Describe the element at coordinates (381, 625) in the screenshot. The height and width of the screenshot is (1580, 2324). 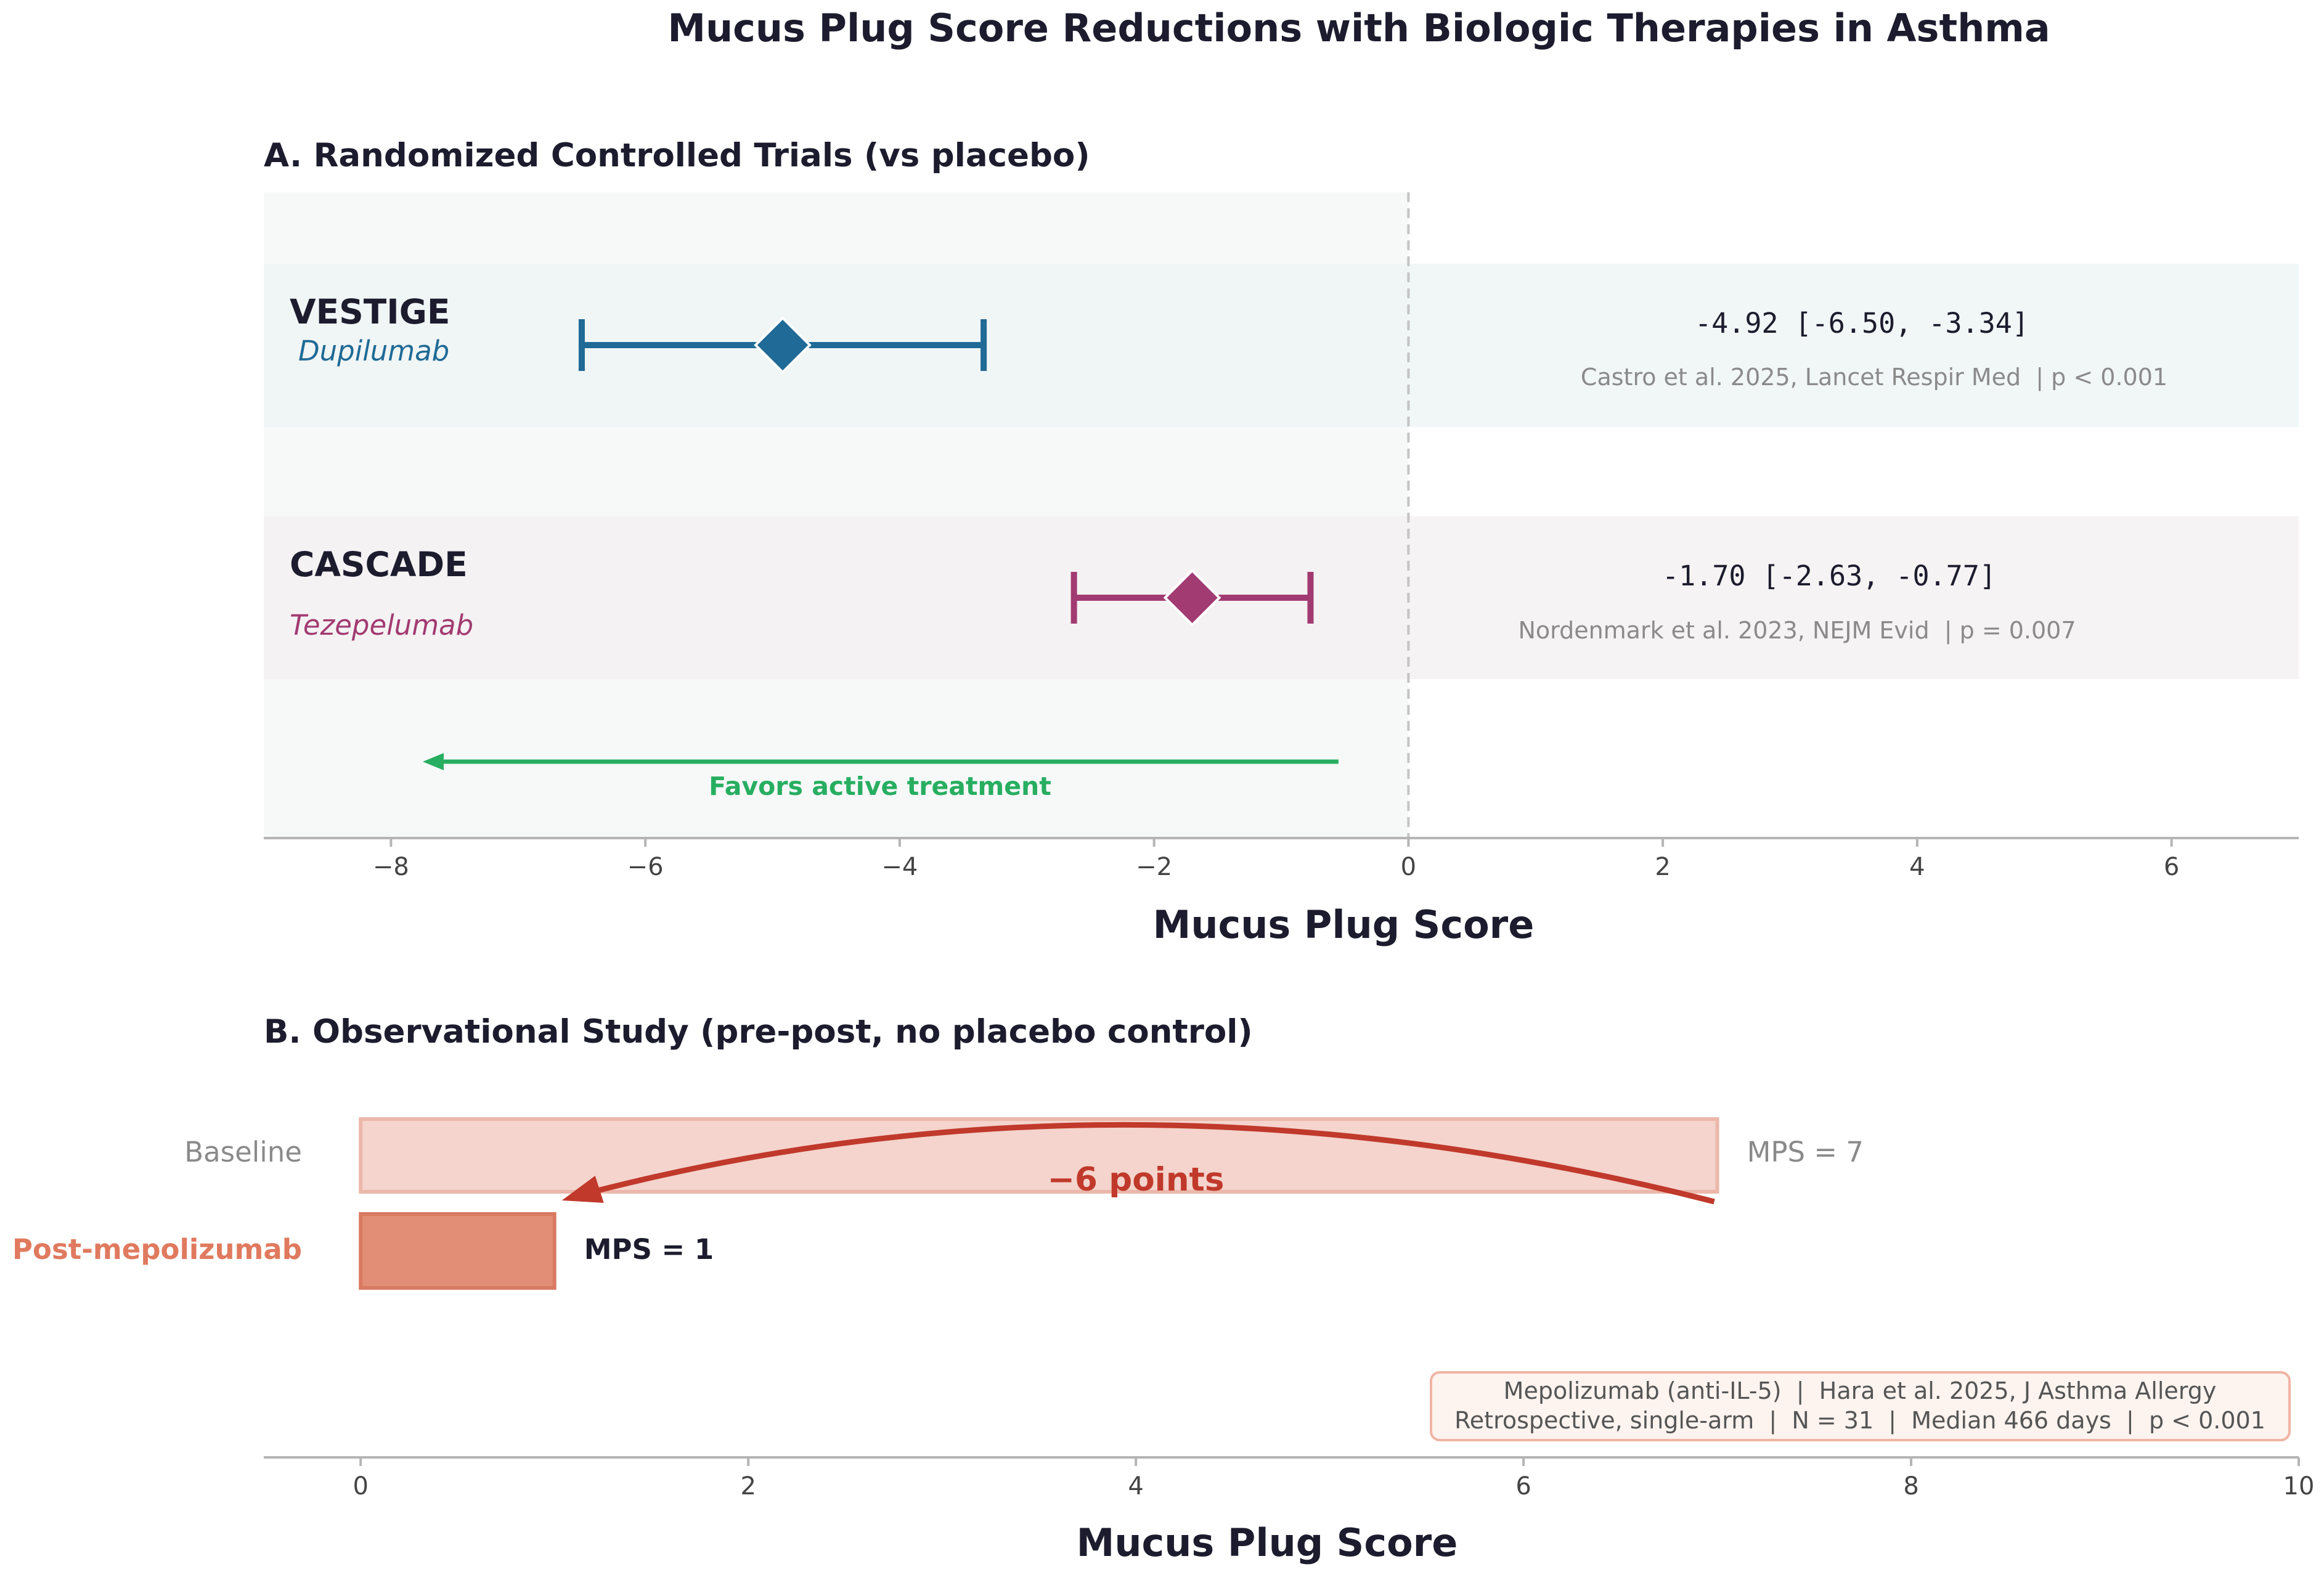
I see `drug-name: Tezepelumab` at that location.